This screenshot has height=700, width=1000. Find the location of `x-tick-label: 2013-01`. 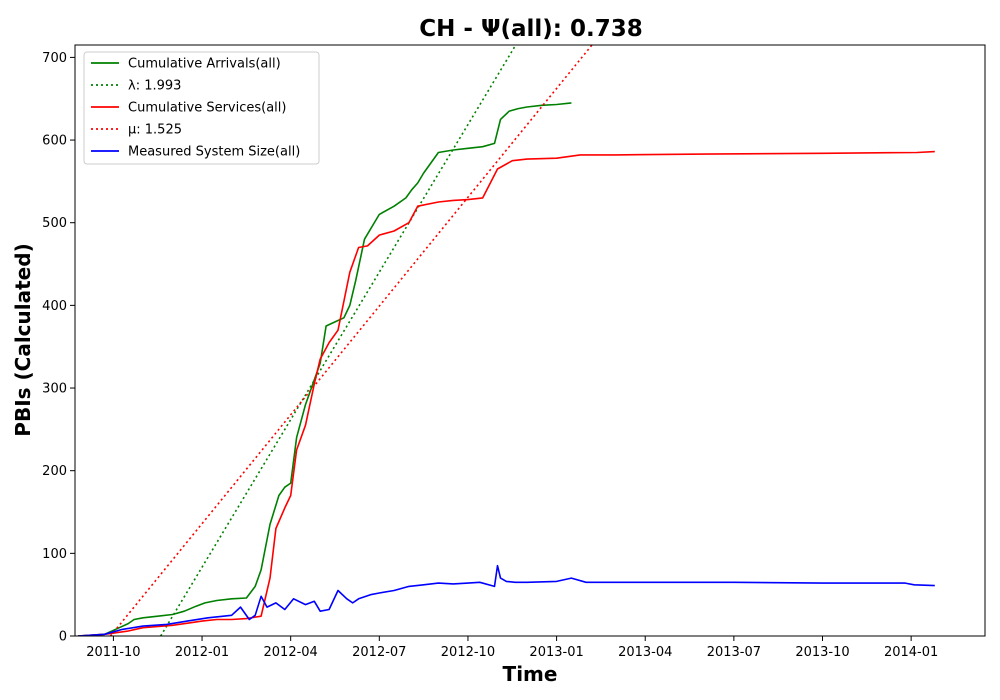

x-tick-label: 2013-01 is located at coordinates (556, 652).